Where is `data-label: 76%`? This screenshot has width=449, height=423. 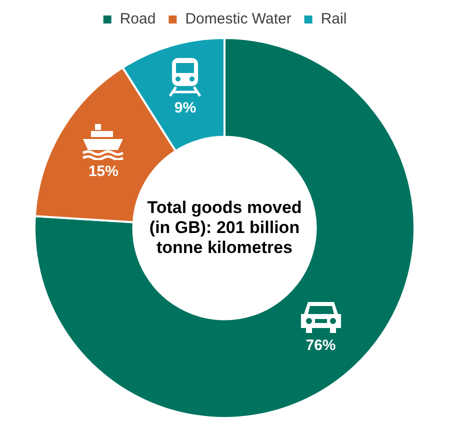
data-label: 76% is located at coordinates (321, 345).